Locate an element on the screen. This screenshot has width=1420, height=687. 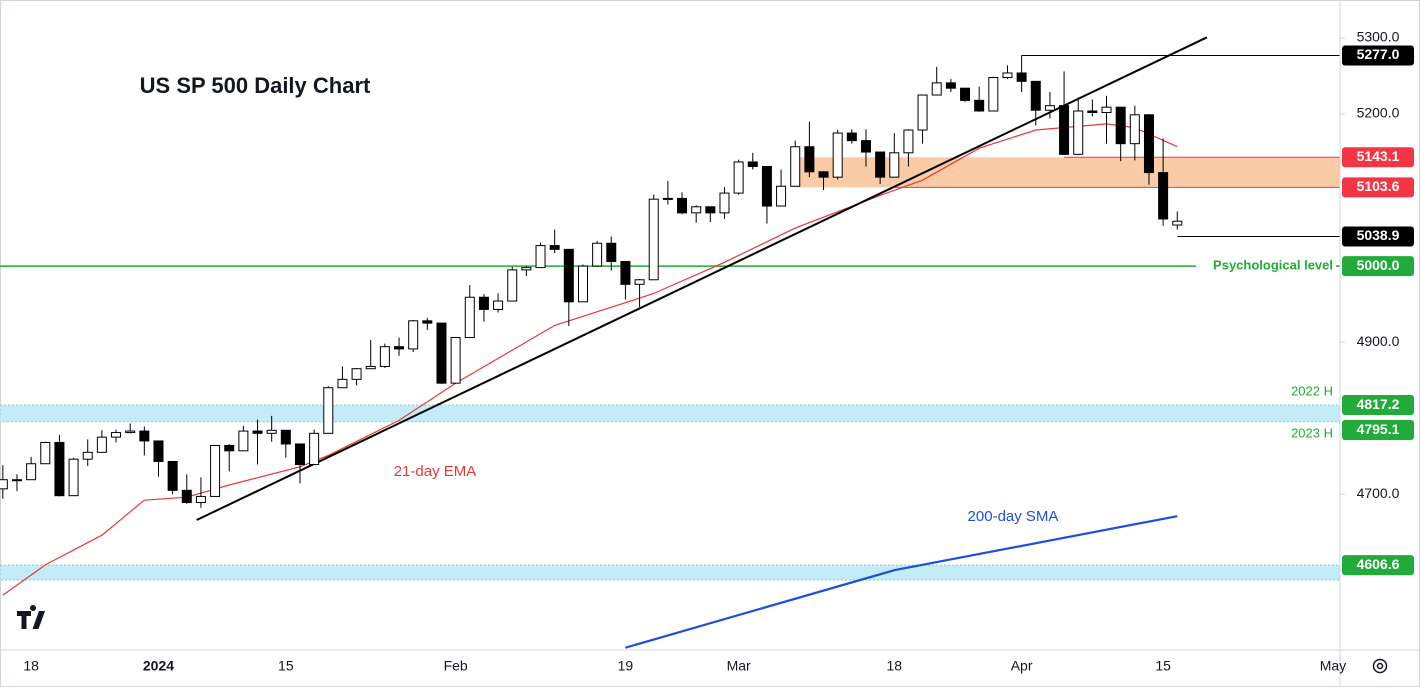
level-label: 5143.1 is located at coordinates (1378, 156).